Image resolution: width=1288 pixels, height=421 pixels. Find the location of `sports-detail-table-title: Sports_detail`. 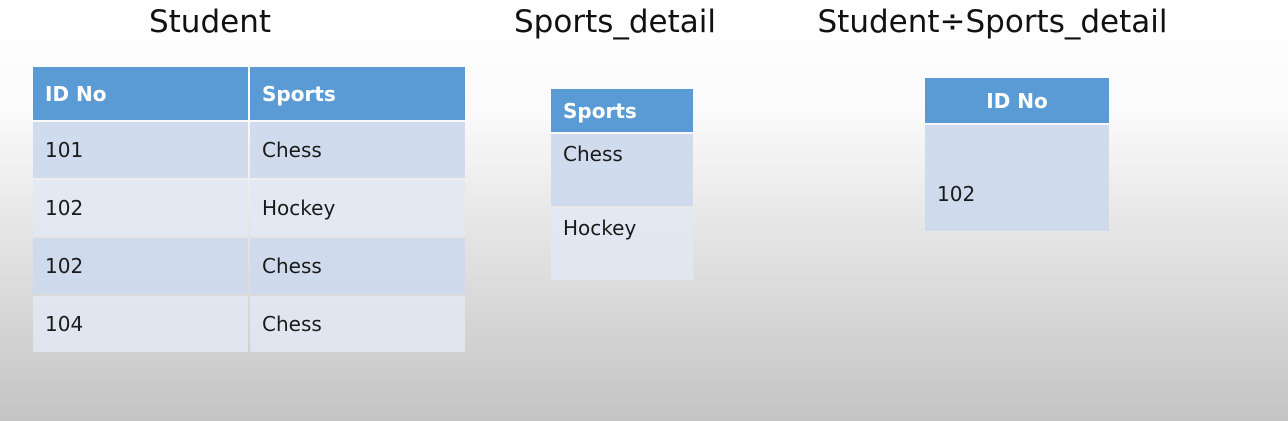

sports-detail-table-title: Sports_detail is located at coordinates (615, 22).